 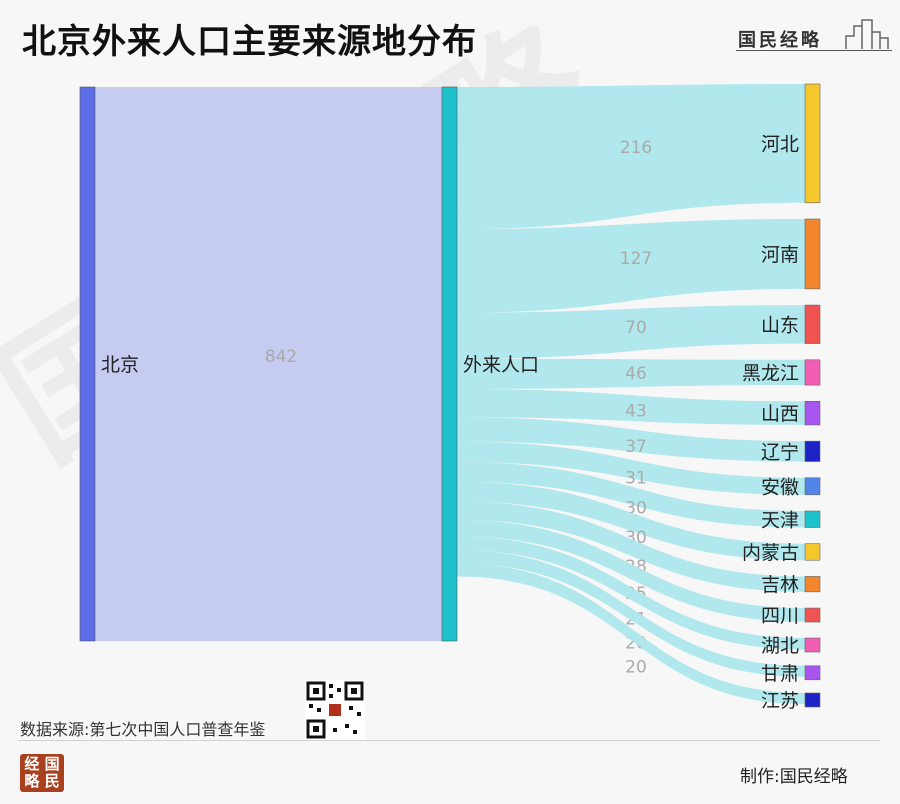 I want to click on node-e5a4a9e6b4a5-bar, so click(x=812, y=519).